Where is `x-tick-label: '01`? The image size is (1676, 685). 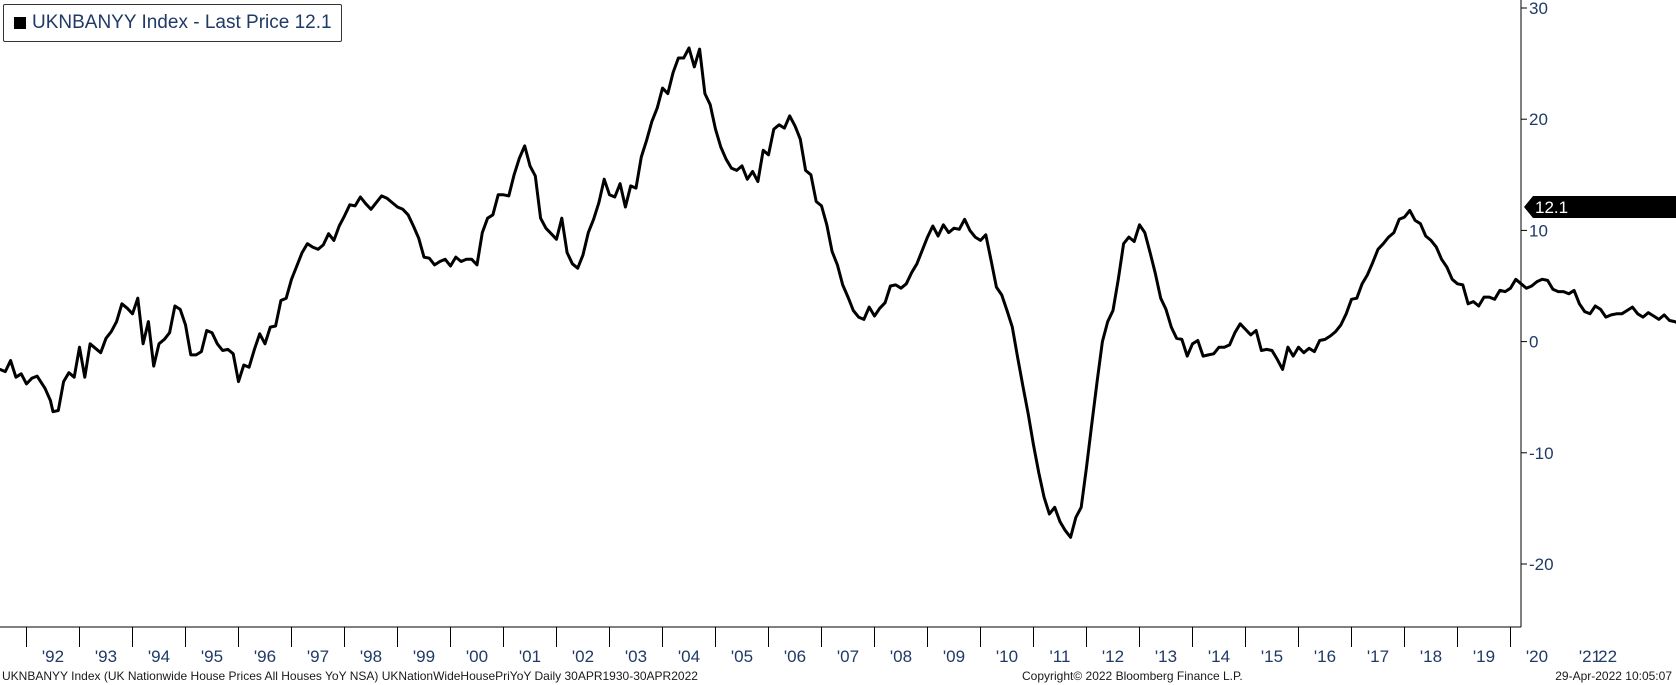
x-tick-label: '01 is located at coordinates (530, 656).